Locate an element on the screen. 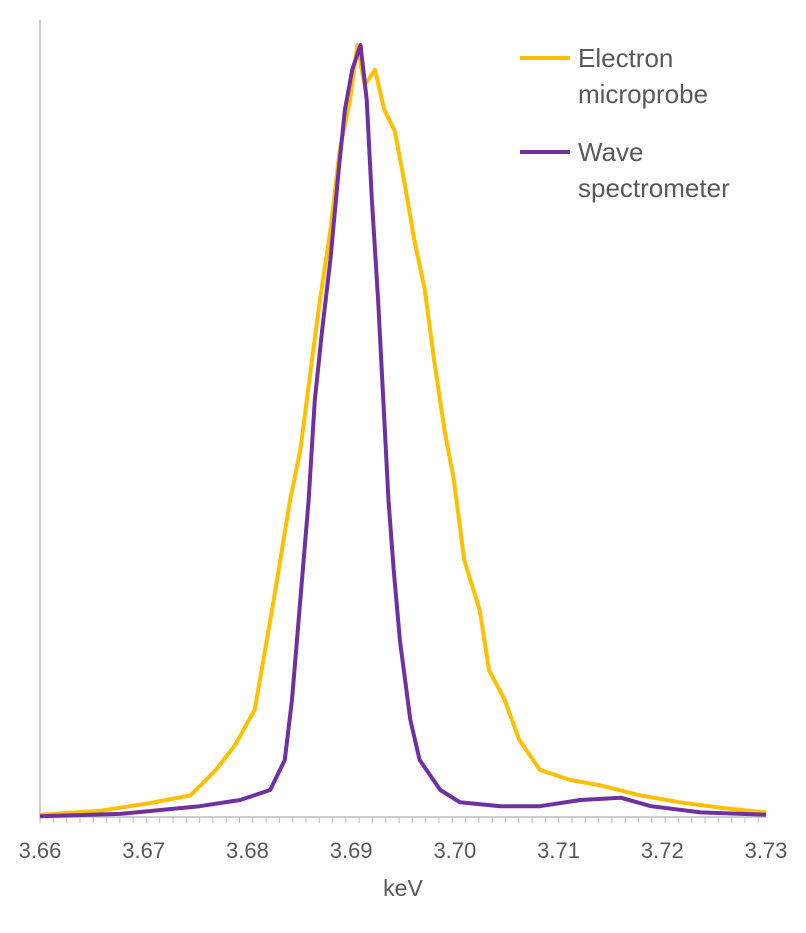  legend: Electron microprobe Wave spectrometer is located at coordinates (625, 123).